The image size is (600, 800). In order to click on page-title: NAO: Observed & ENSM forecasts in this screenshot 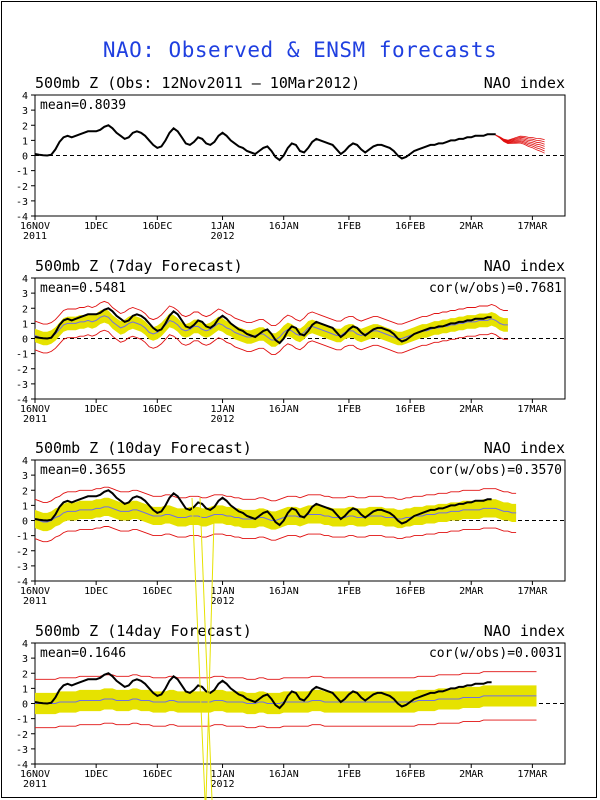, I will do `click(300, 50)`.